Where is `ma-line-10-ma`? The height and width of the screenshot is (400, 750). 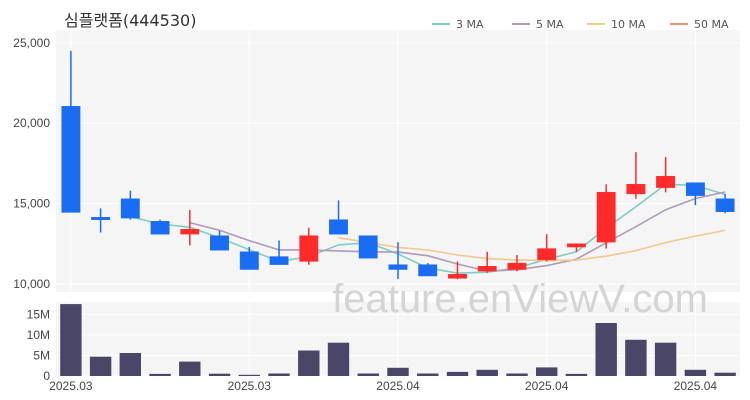
ma-line-10-ma is located at coordinates (532, 245).